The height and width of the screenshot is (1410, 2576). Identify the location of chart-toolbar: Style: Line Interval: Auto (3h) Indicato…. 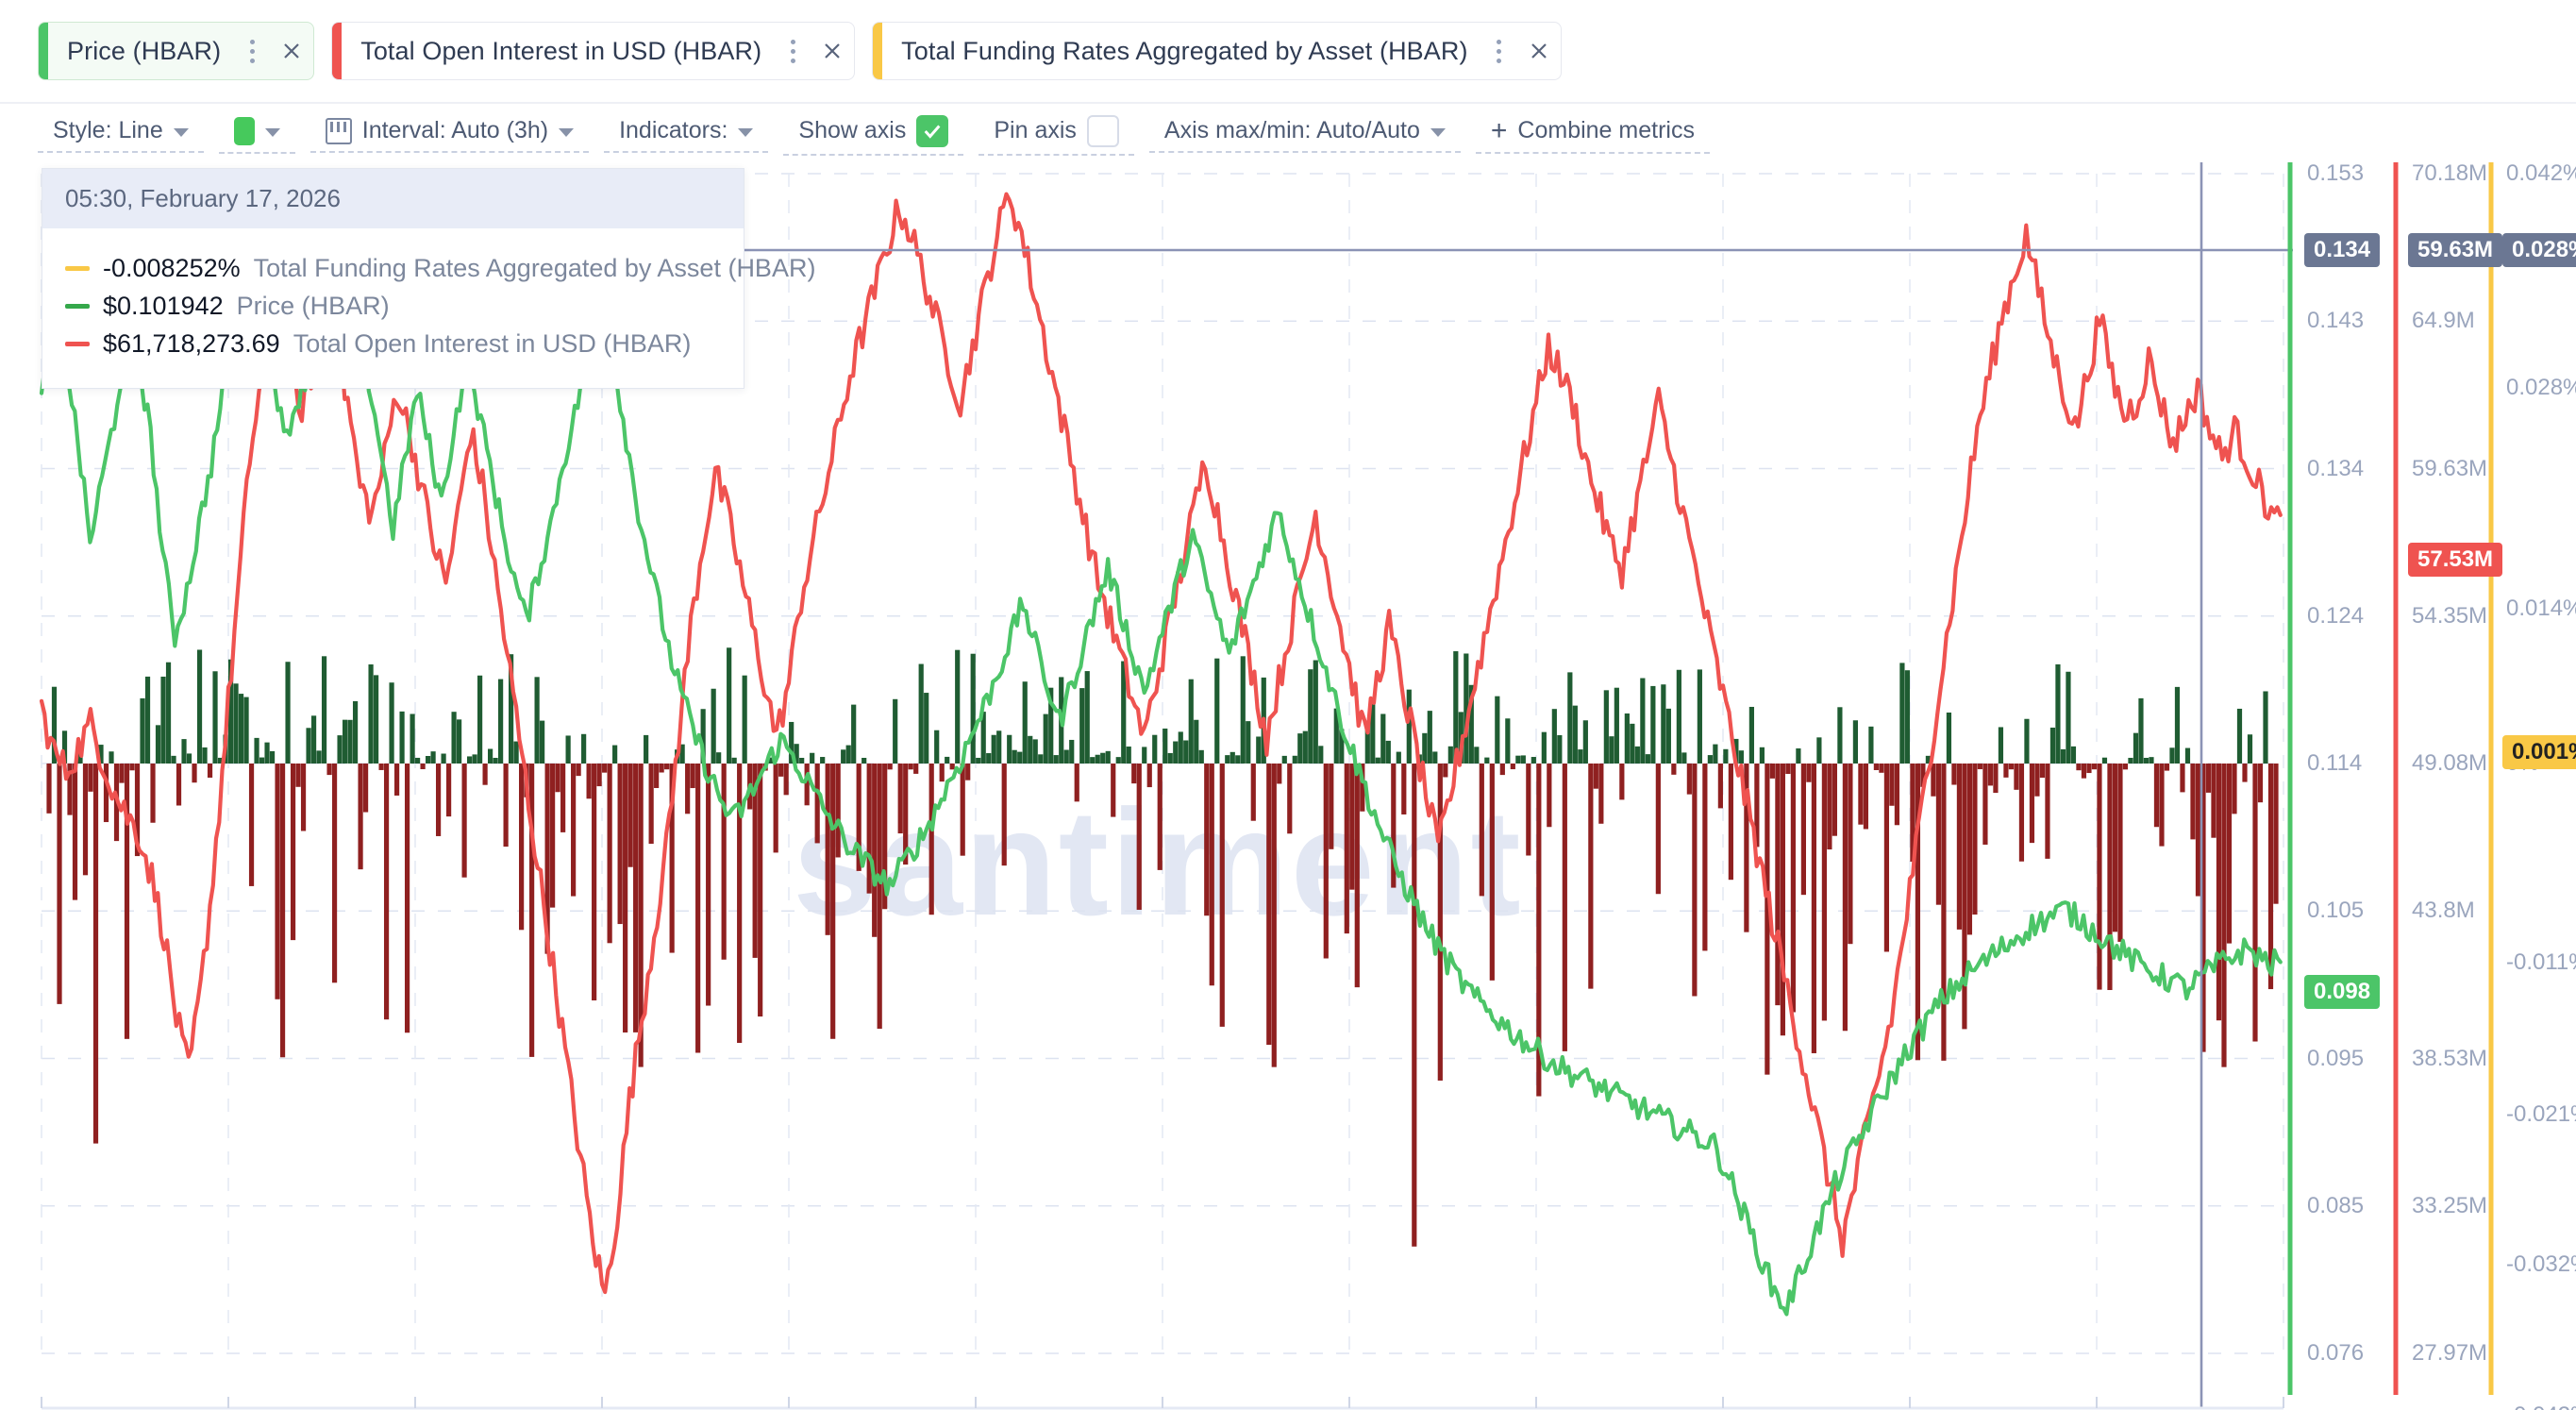
(1288, 133).